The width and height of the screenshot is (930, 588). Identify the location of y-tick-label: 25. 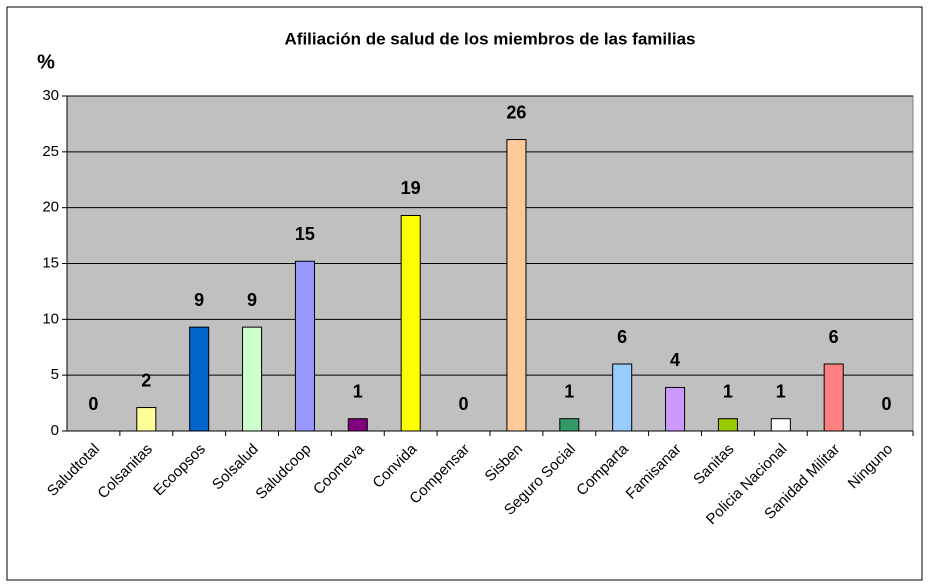
(50, 151).